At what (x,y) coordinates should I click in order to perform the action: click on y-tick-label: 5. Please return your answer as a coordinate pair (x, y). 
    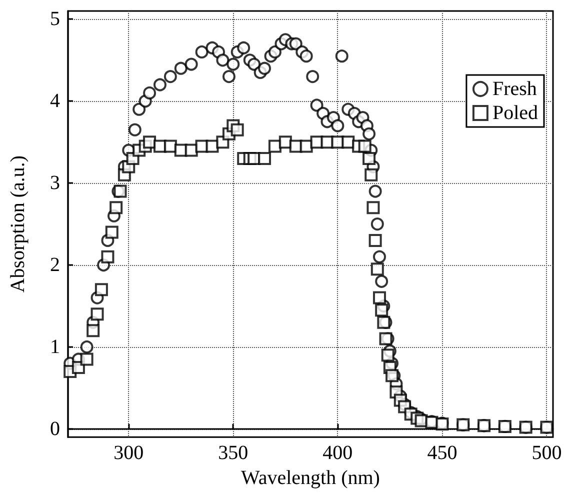
    Looking at the image, I should click on (55, 19).